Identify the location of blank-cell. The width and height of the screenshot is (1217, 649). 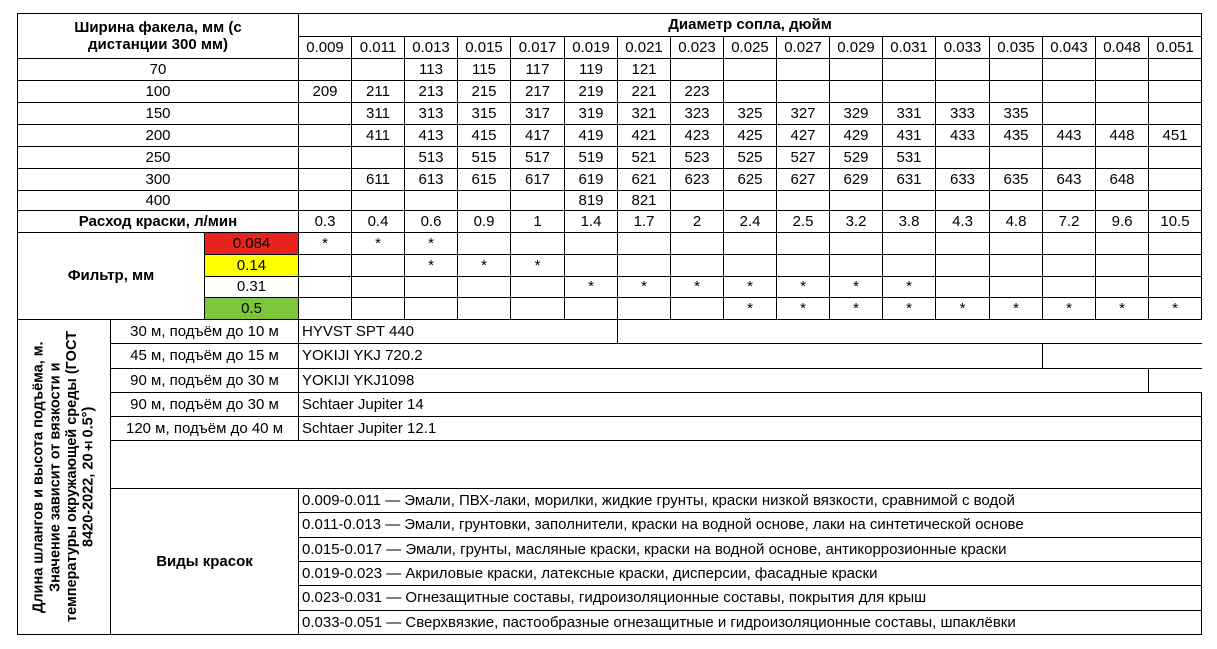
(1122, 356).